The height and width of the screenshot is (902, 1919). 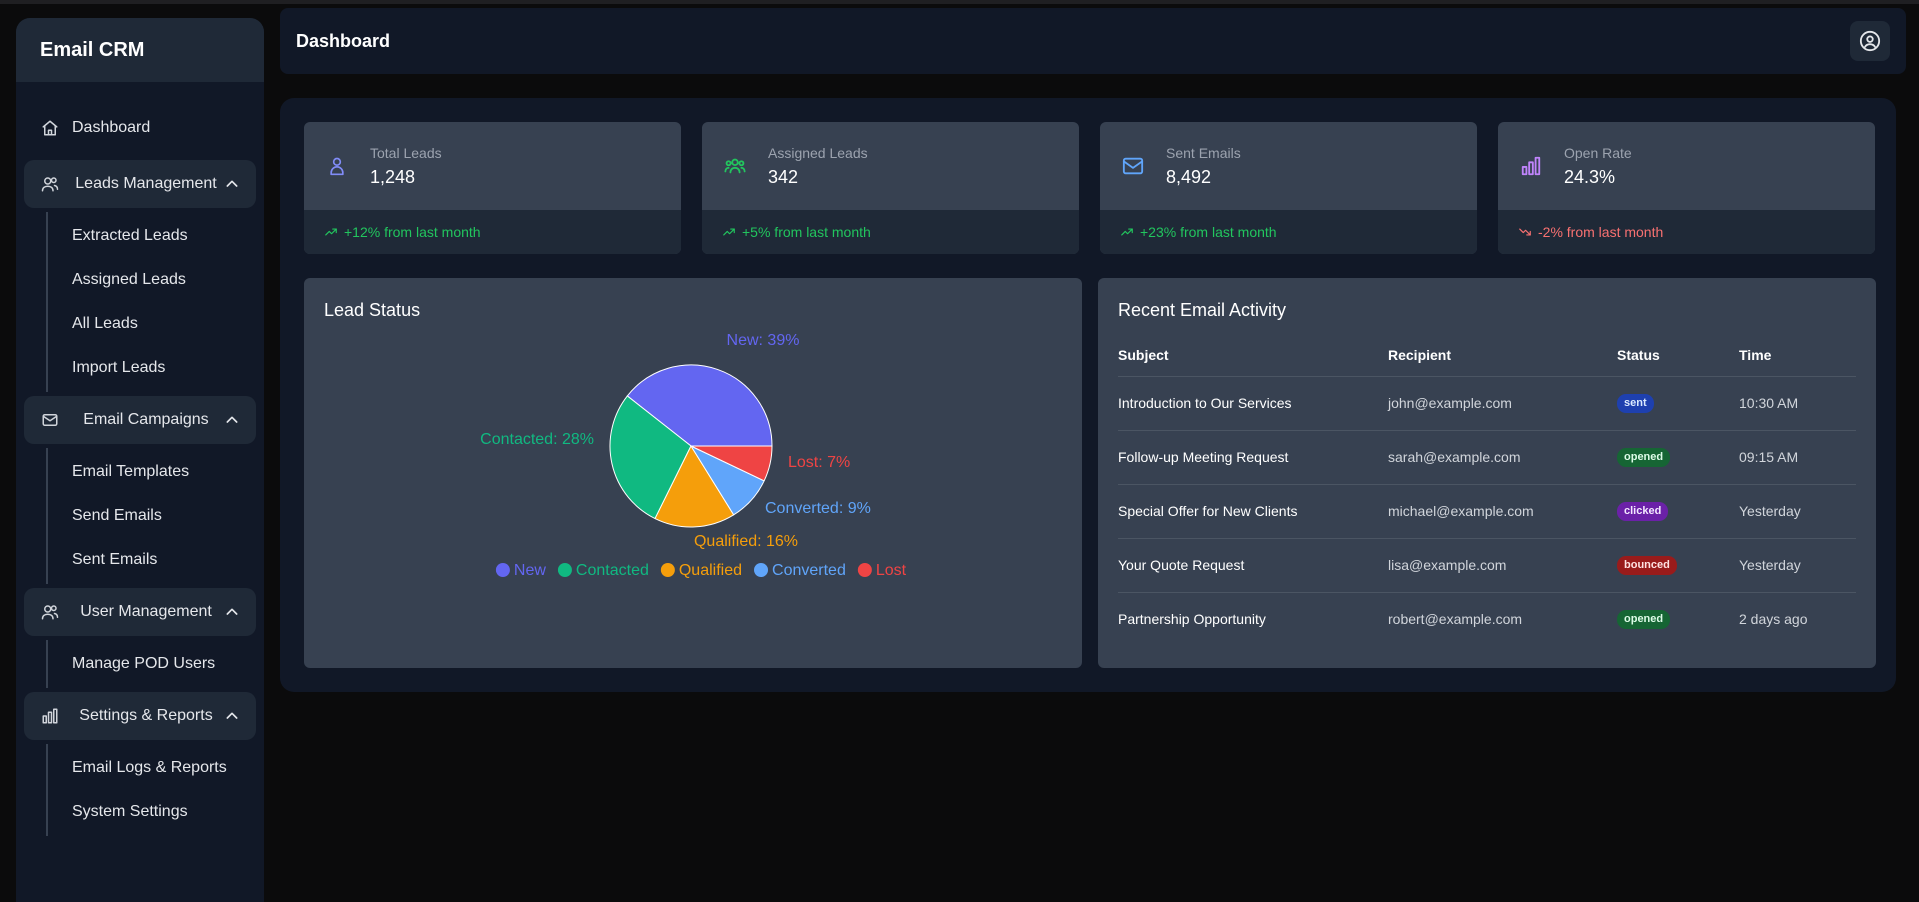 I want to click on cell-time: 10:30 AM, so click(x=1797, y=403).